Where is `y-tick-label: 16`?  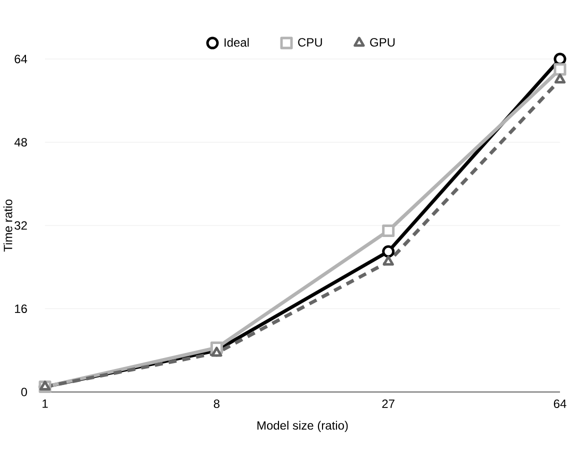 y-tick-label: 16 is located at coordinates (21, 308).